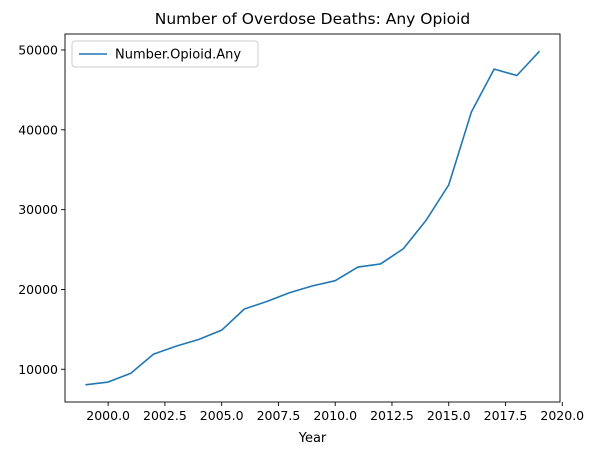 The height and width of the screenshot is (455, 593). I want to click on x-tick-label: 2007.5, so click(279, 415).